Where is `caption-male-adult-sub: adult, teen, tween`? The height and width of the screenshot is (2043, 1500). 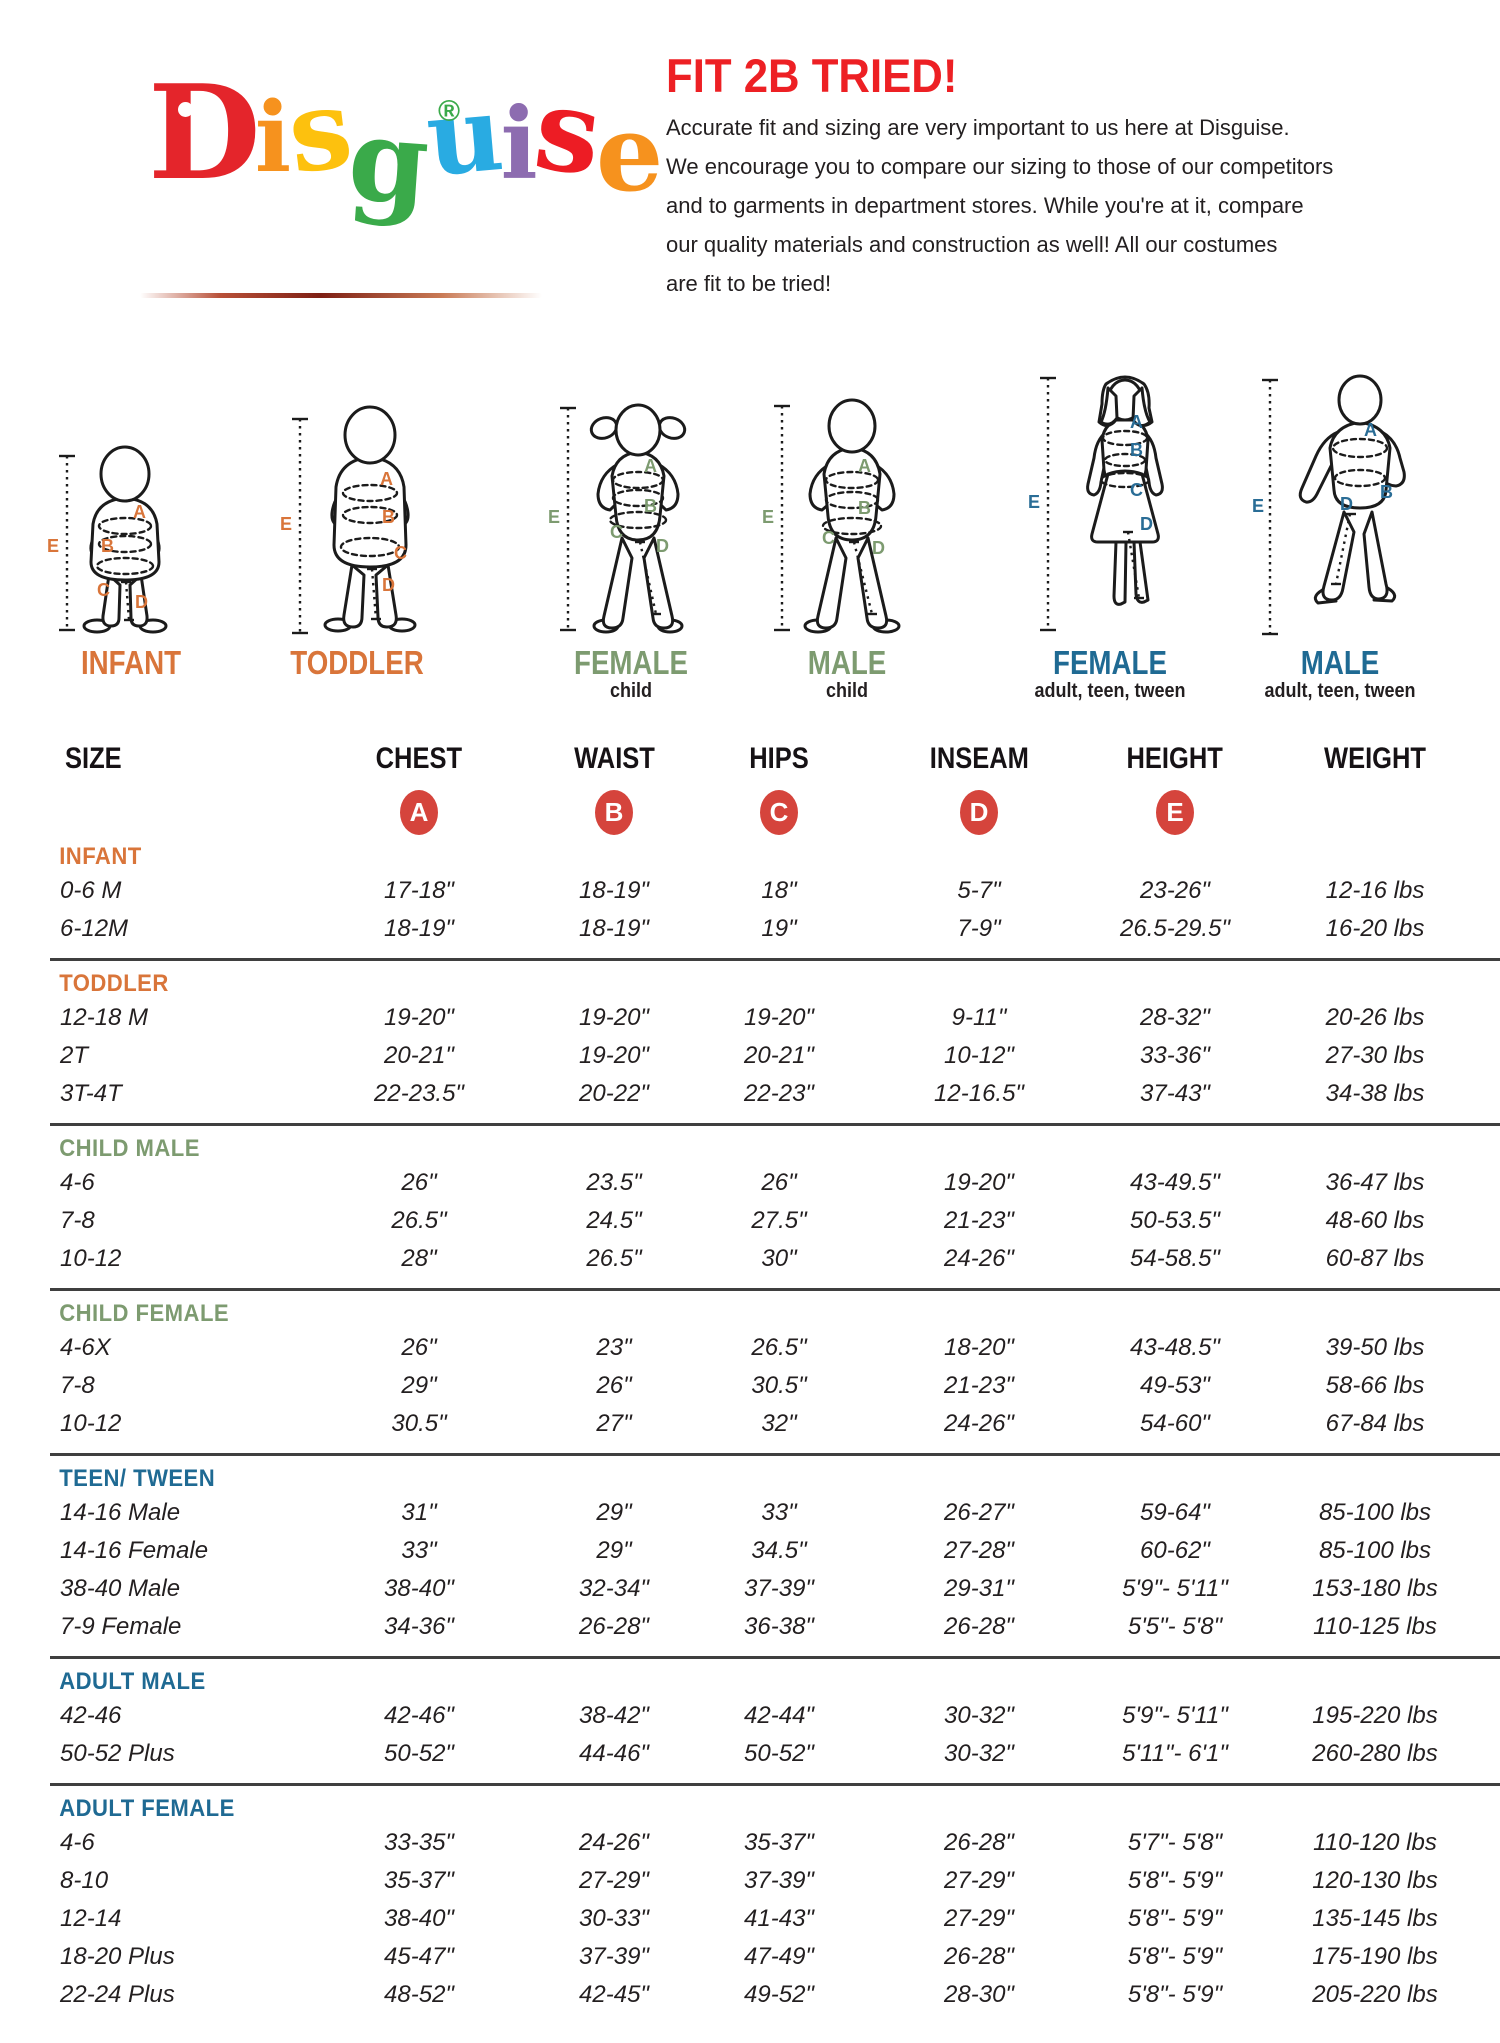
caption-male-adult-sub: adult, teen, tween is located at coordinates (1340, 691).